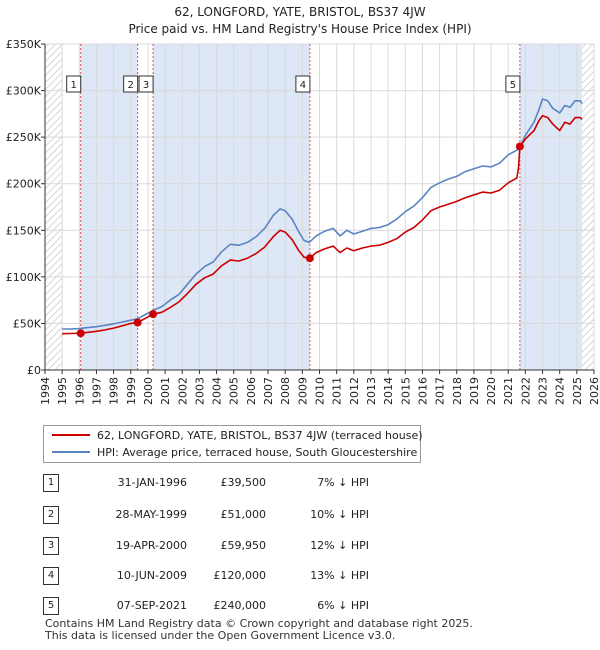 This screenshot has height=650, width=600. I want to click on sale-marker-box: 1, so click(51, 483).